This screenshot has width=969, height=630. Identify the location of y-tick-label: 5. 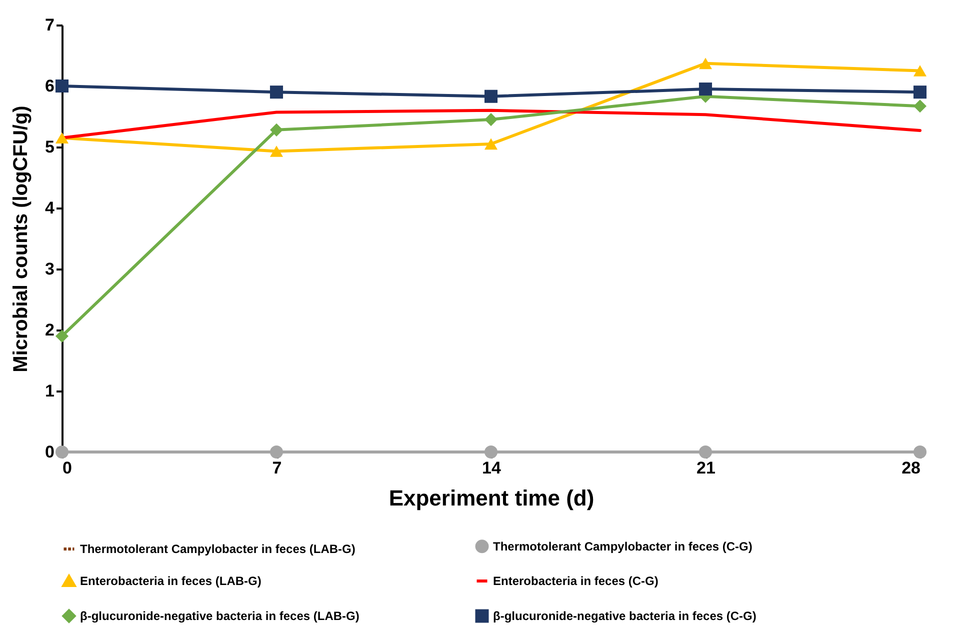
(49, 147).